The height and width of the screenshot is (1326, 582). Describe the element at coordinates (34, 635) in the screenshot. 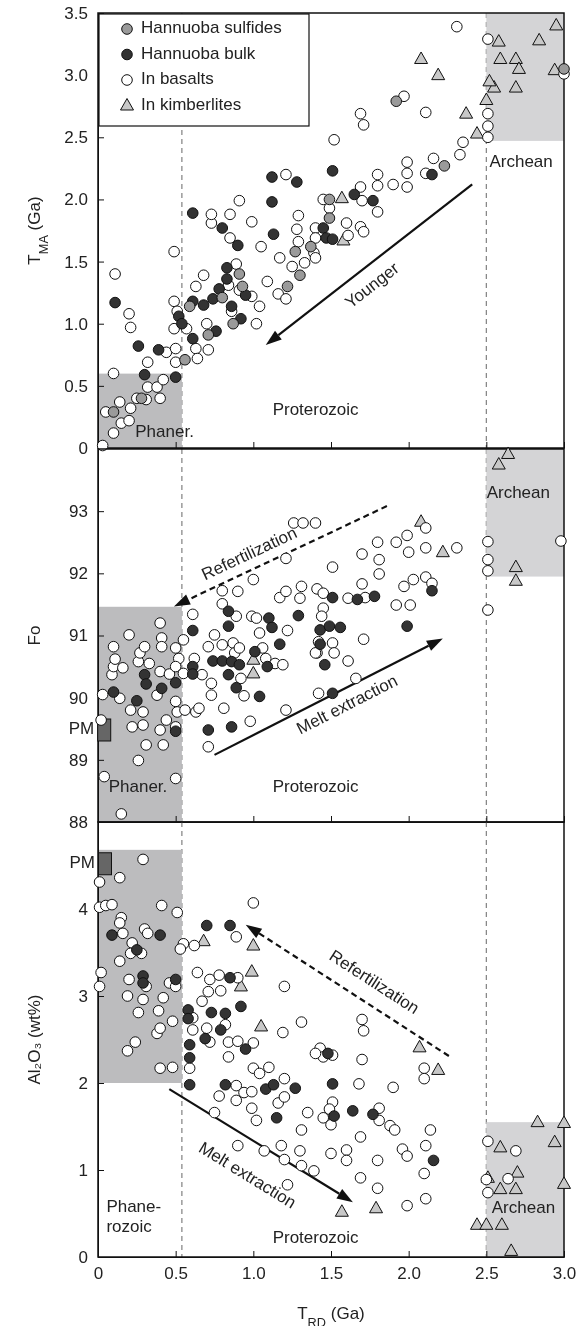

I see `y-axis-title: Fo` at that location.